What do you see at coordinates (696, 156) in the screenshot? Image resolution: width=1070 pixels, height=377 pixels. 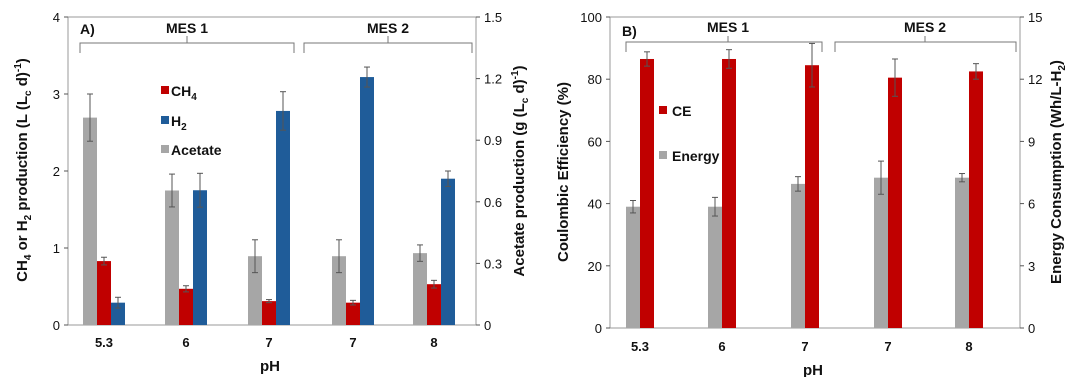 I see `legend-b-energy-label: Energy` at bounding box center [696, 156].